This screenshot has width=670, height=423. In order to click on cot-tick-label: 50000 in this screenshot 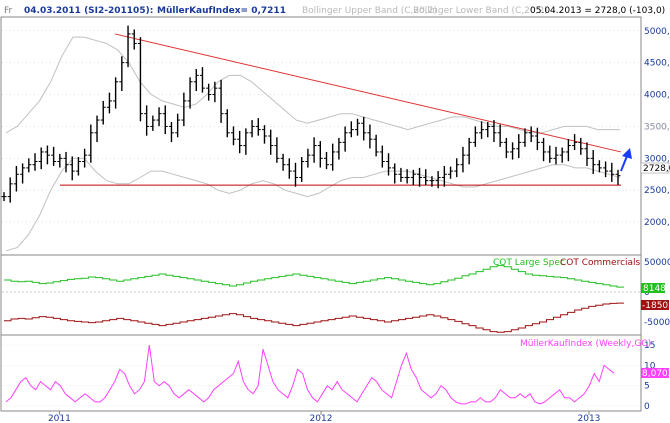, I will do `click(657, 263)`.